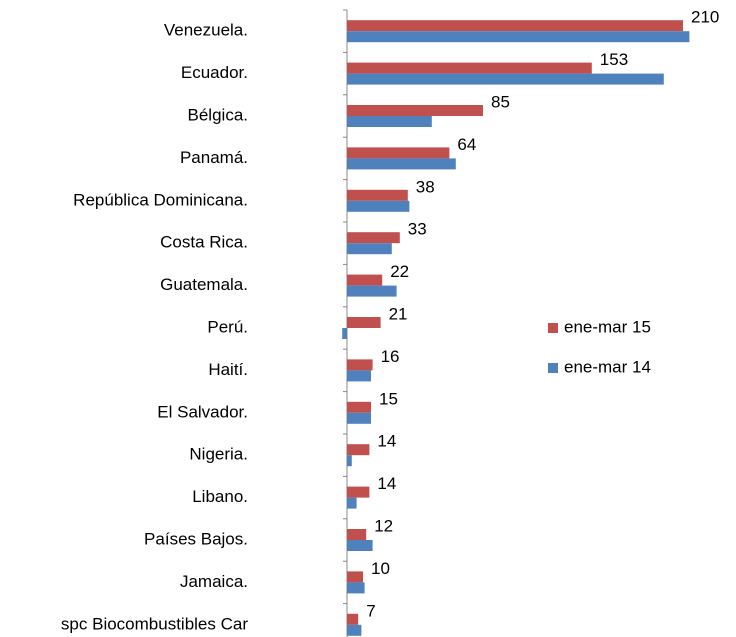 The height and width of the screenshot is (637, 736). Describe the element at coordinates (466, 144) in the screenshot. I see `value-label: 64` at that location.